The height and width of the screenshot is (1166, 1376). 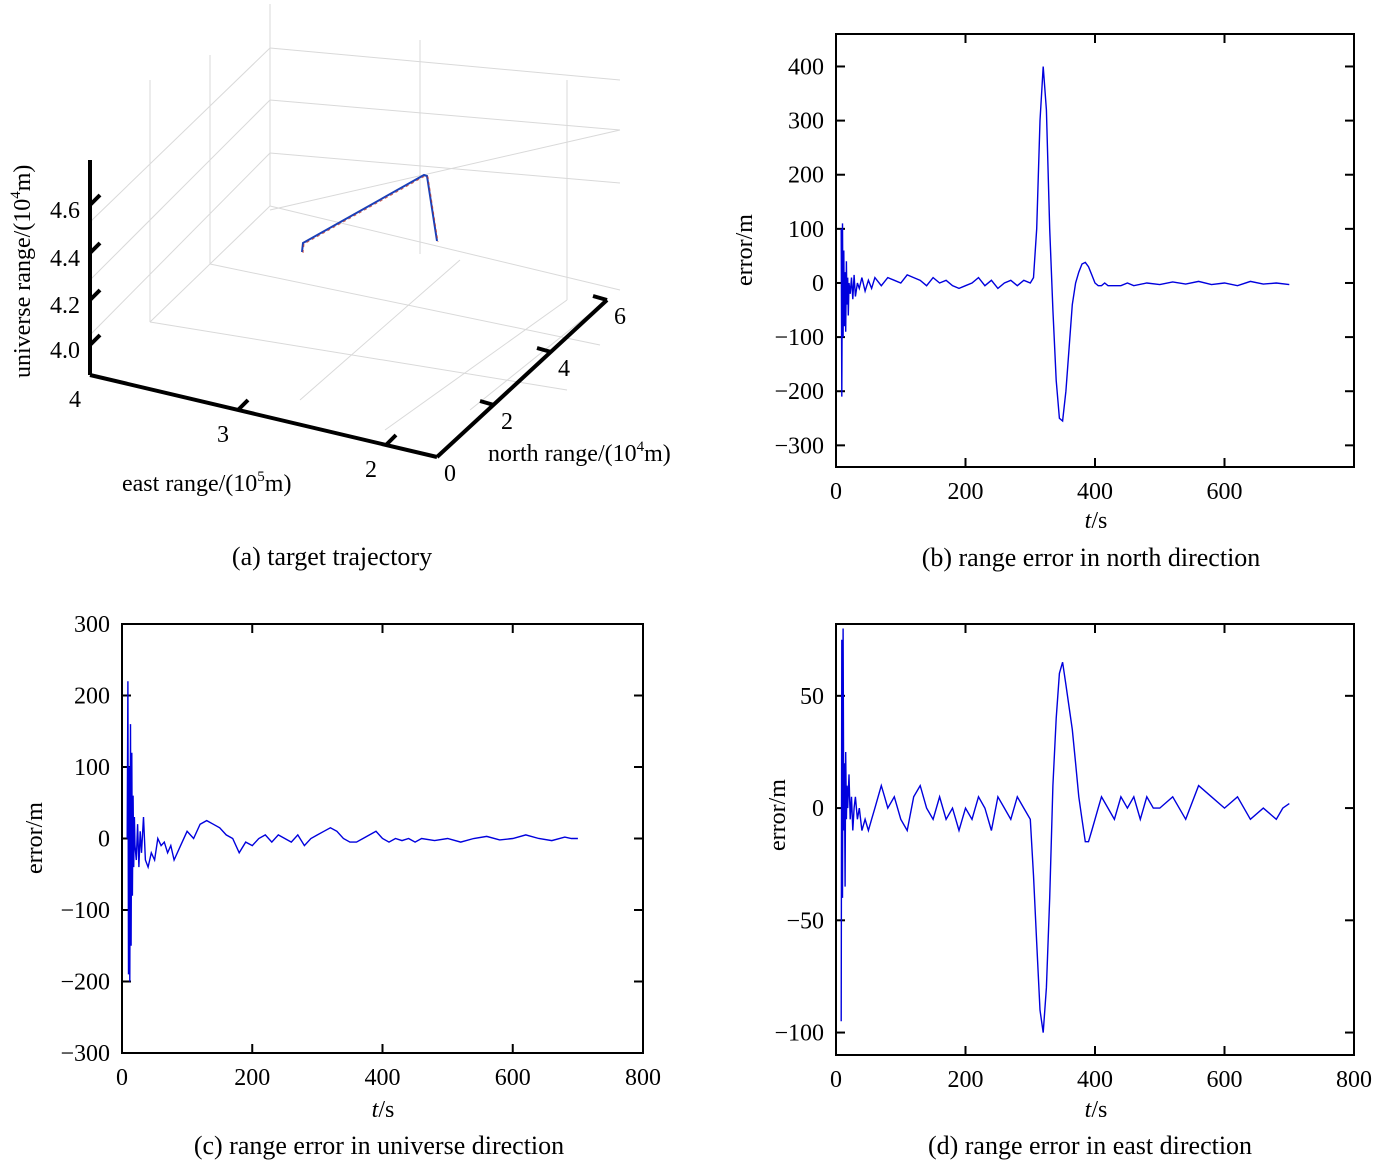 I want to click on y-tick-label-b: −300, so click(x=799, y=446).